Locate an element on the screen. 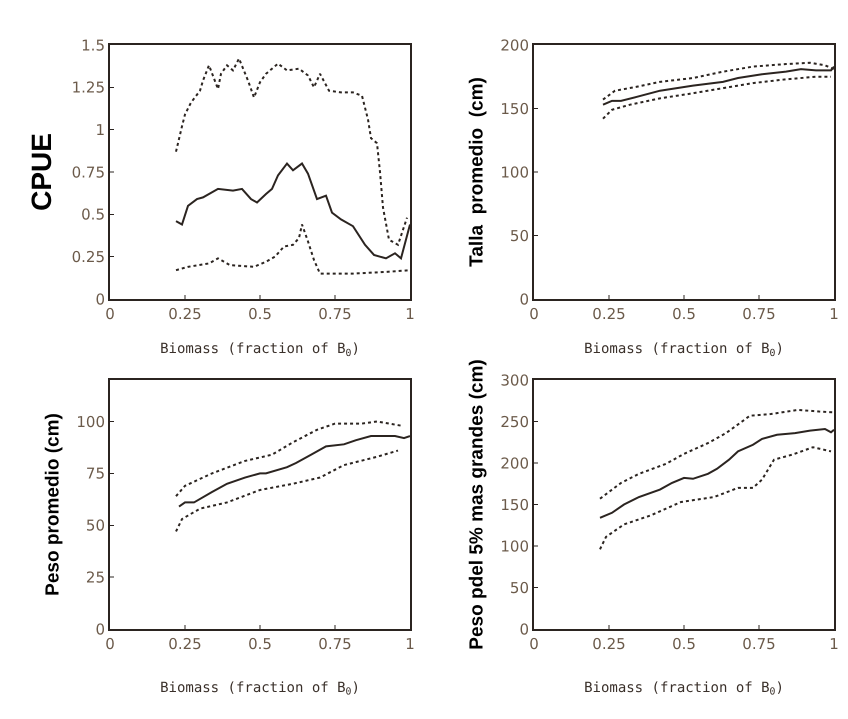  y-tick-label: 25 is located at coordinates (95, 577).